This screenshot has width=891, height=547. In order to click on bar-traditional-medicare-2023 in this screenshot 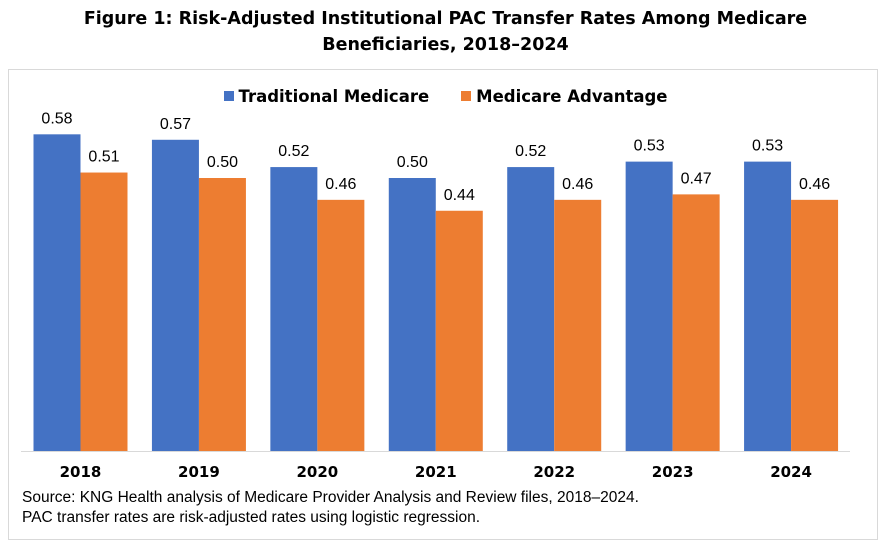, I will do `click(649, 306)`.